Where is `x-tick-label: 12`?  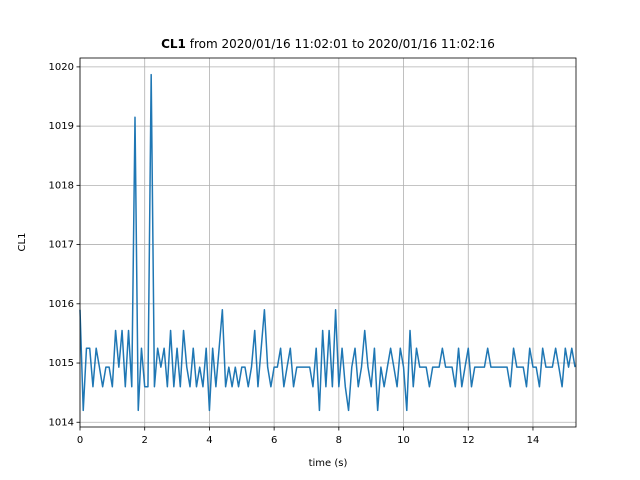 x-tick-label: 12 is located at coordinates (468, 440).